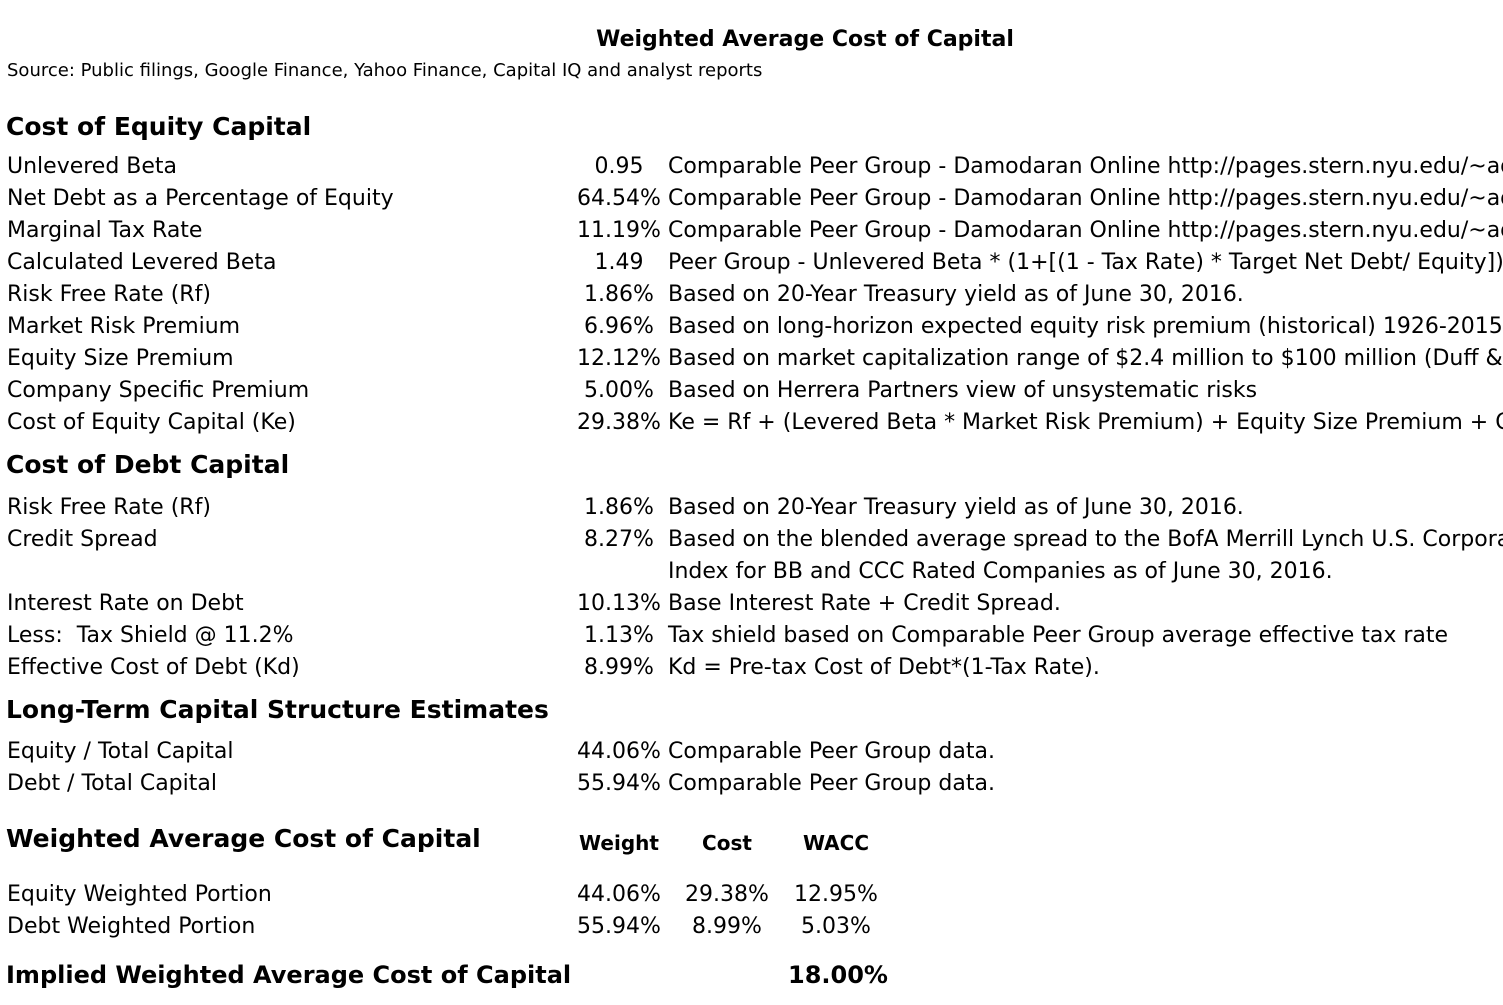  What do you see at coordinates (619, 635) in the screenshot?
I see `row-value: 1.13%` at bounding box center [619, 635].